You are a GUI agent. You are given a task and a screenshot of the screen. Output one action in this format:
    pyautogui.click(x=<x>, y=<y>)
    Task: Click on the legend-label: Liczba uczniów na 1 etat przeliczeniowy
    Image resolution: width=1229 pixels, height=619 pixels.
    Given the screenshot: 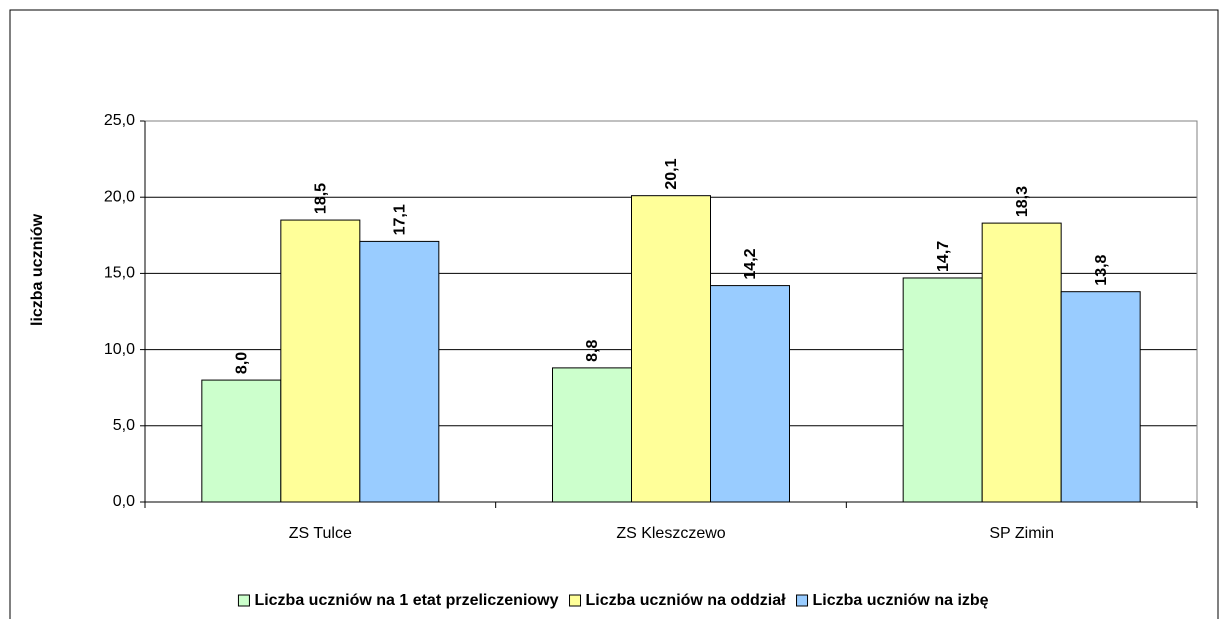 What is the action you would take?
    pyautogui.click(x=406, y=600)
    